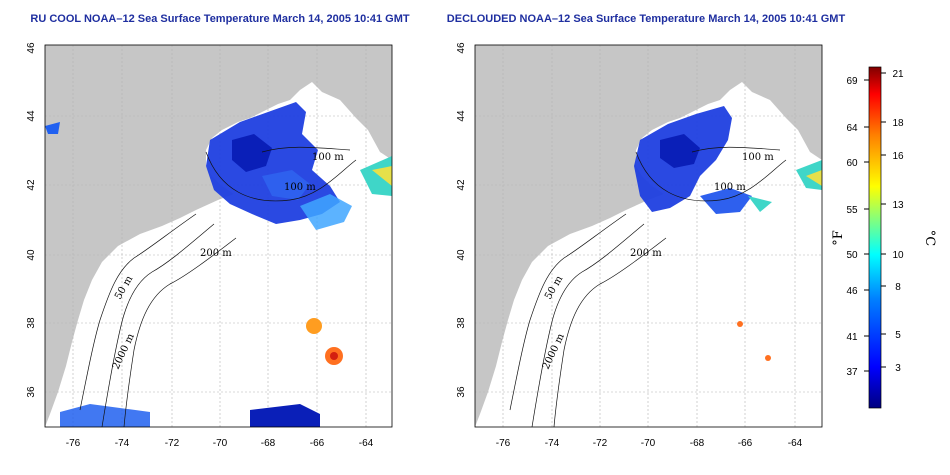 This screenshot has height=475, width=950. Describe the element at coordinates (852, 81) in the screenshot. I see `f-tick: 69` at that location.